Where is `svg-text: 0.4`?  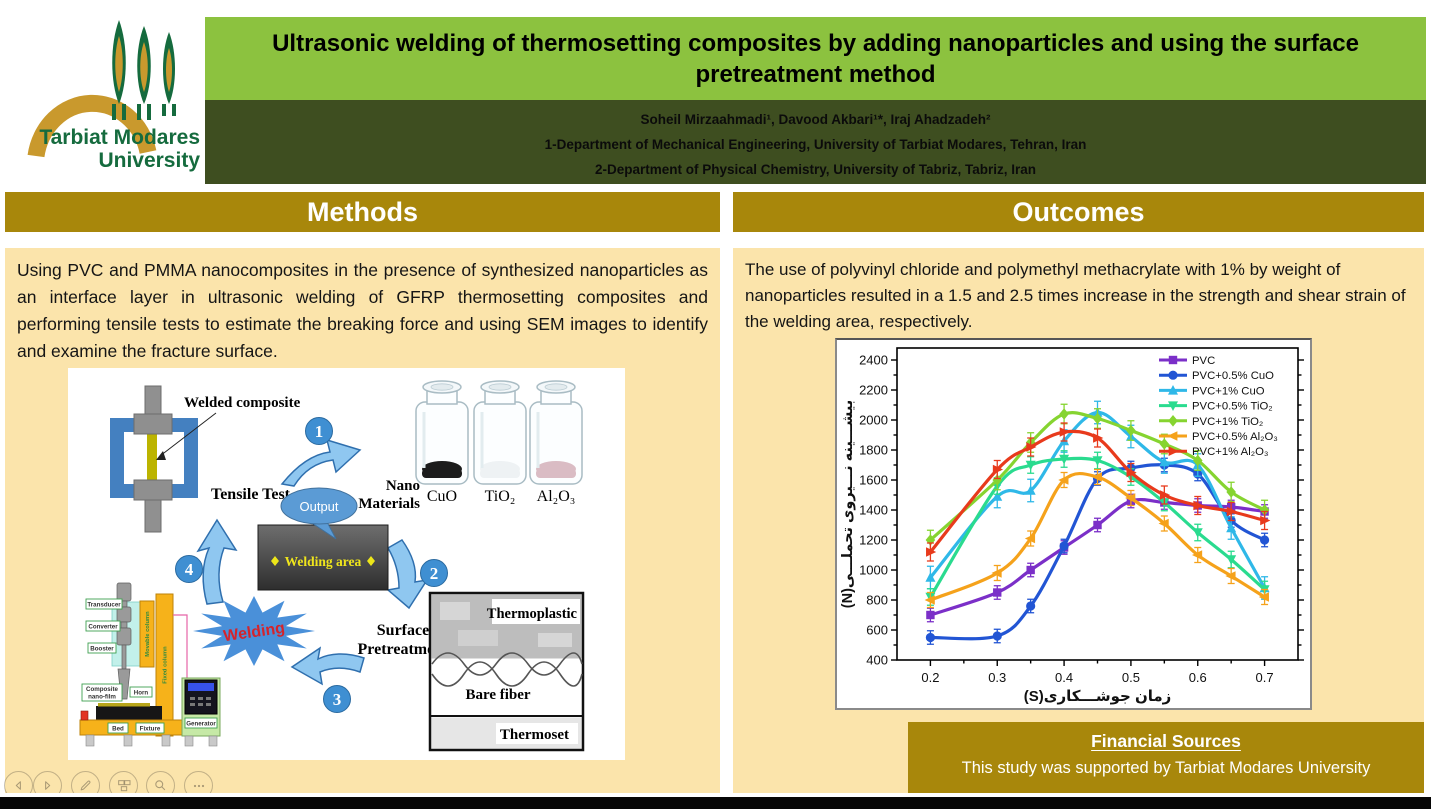
svg-text: 0.4 is located at coordinates (1064, 677).